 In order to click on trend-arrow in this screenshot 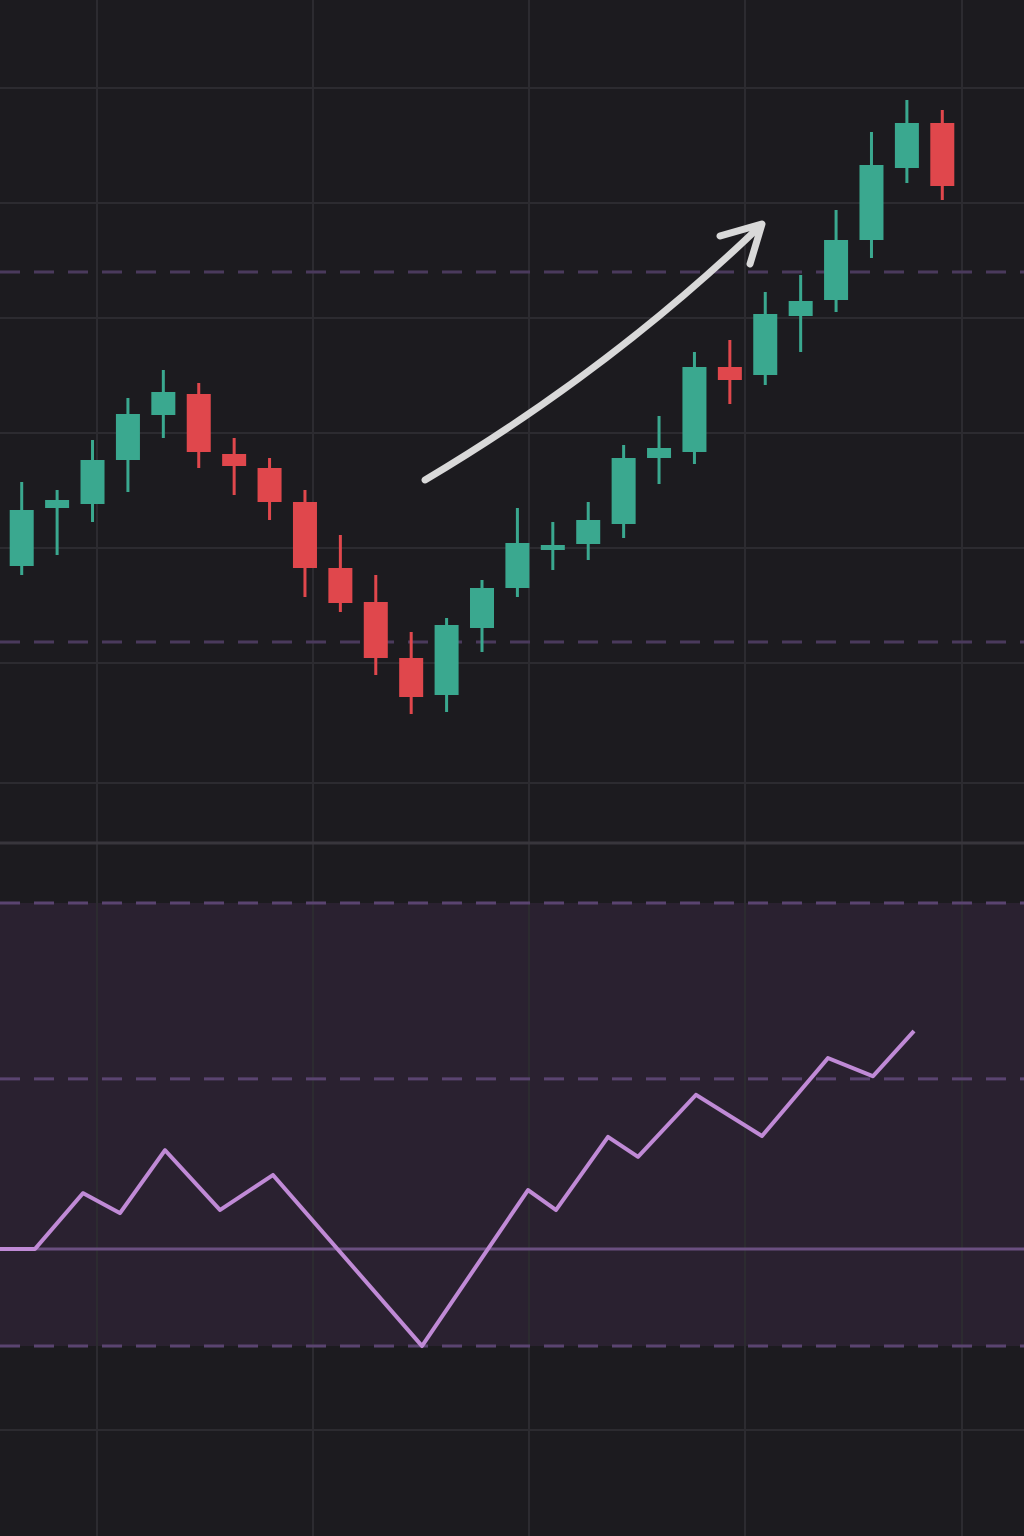, I will do `click(593, 352)`.